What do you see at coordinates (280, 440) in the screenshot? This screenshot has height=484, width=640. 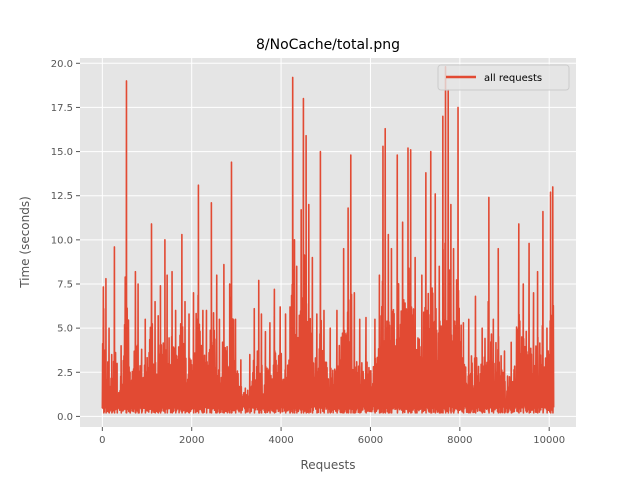 I see `x-tick-label: 4000` at bounding box center [280, 440].